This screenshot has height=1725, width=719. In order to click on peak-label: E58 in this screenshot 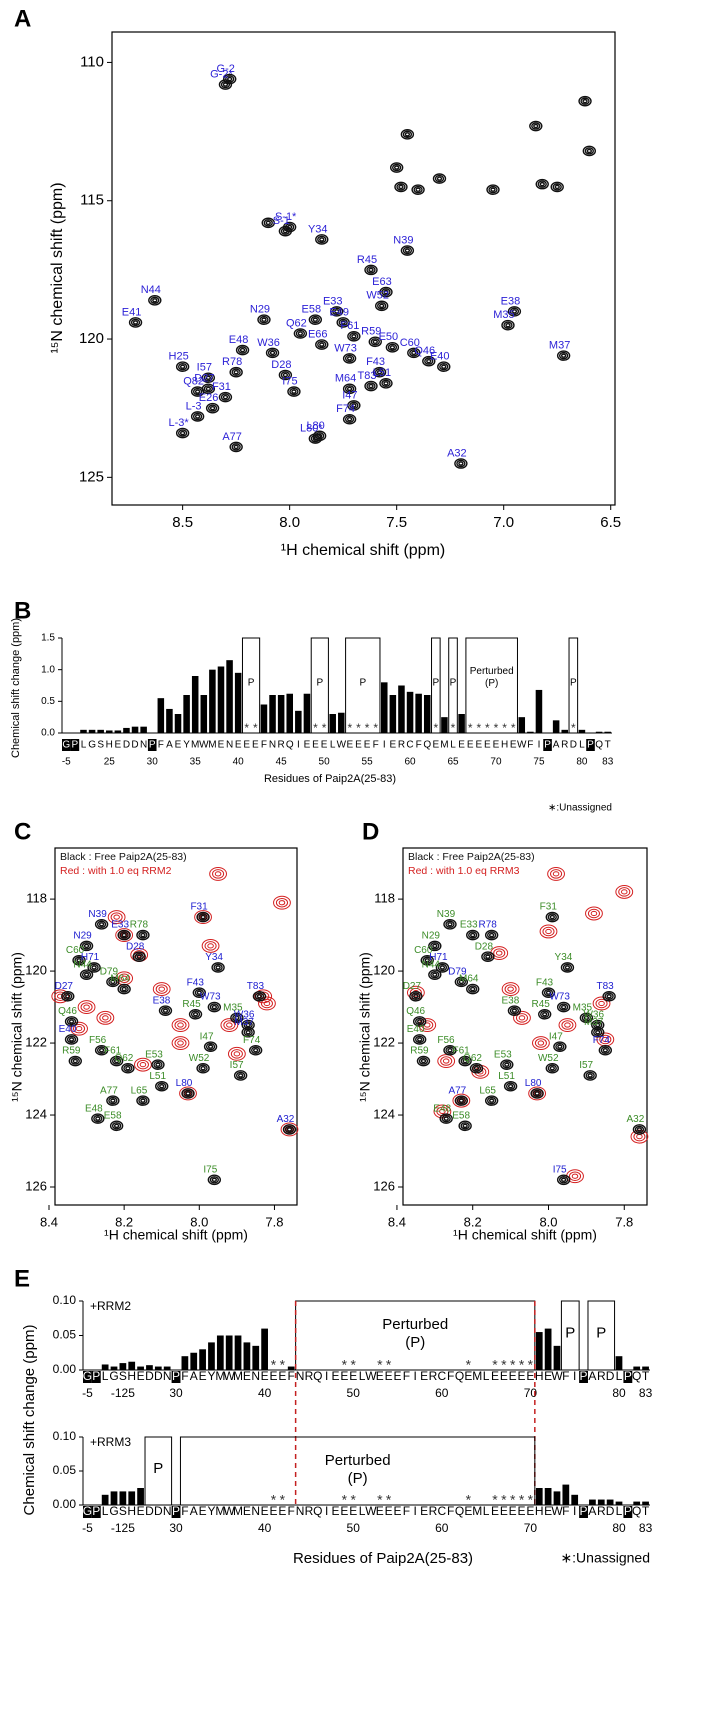, I will do `click(113, 1115)`.